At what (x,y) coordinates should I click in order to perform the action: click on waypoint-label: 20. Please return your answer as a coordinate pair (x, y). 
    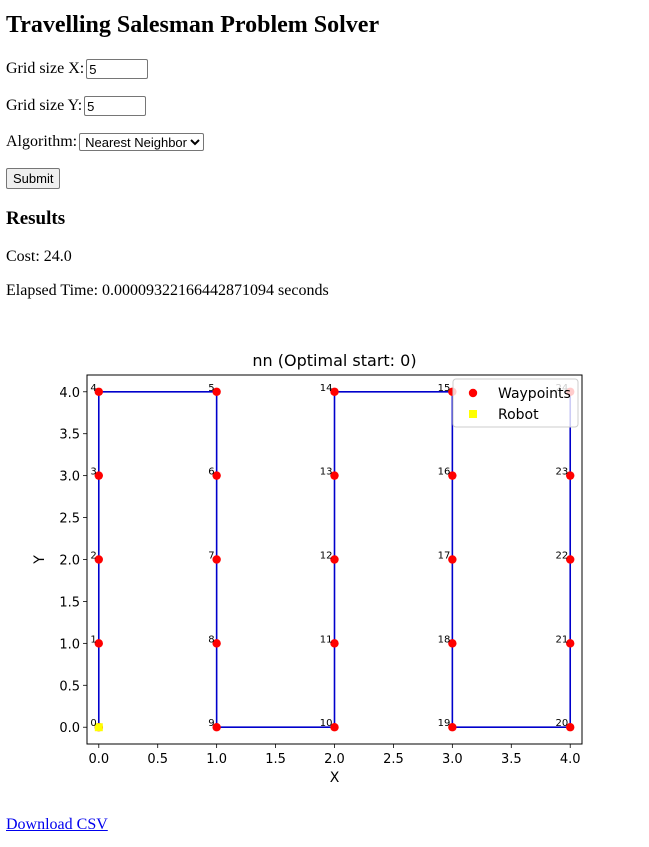
    Looking at the image, I should click on (561, 723).